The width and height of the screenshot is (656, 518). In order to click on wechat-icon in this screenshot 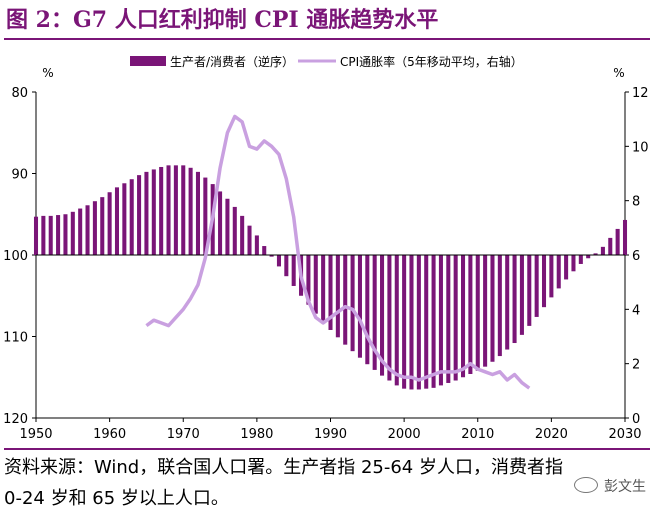, I will do `click(586, 485)`.